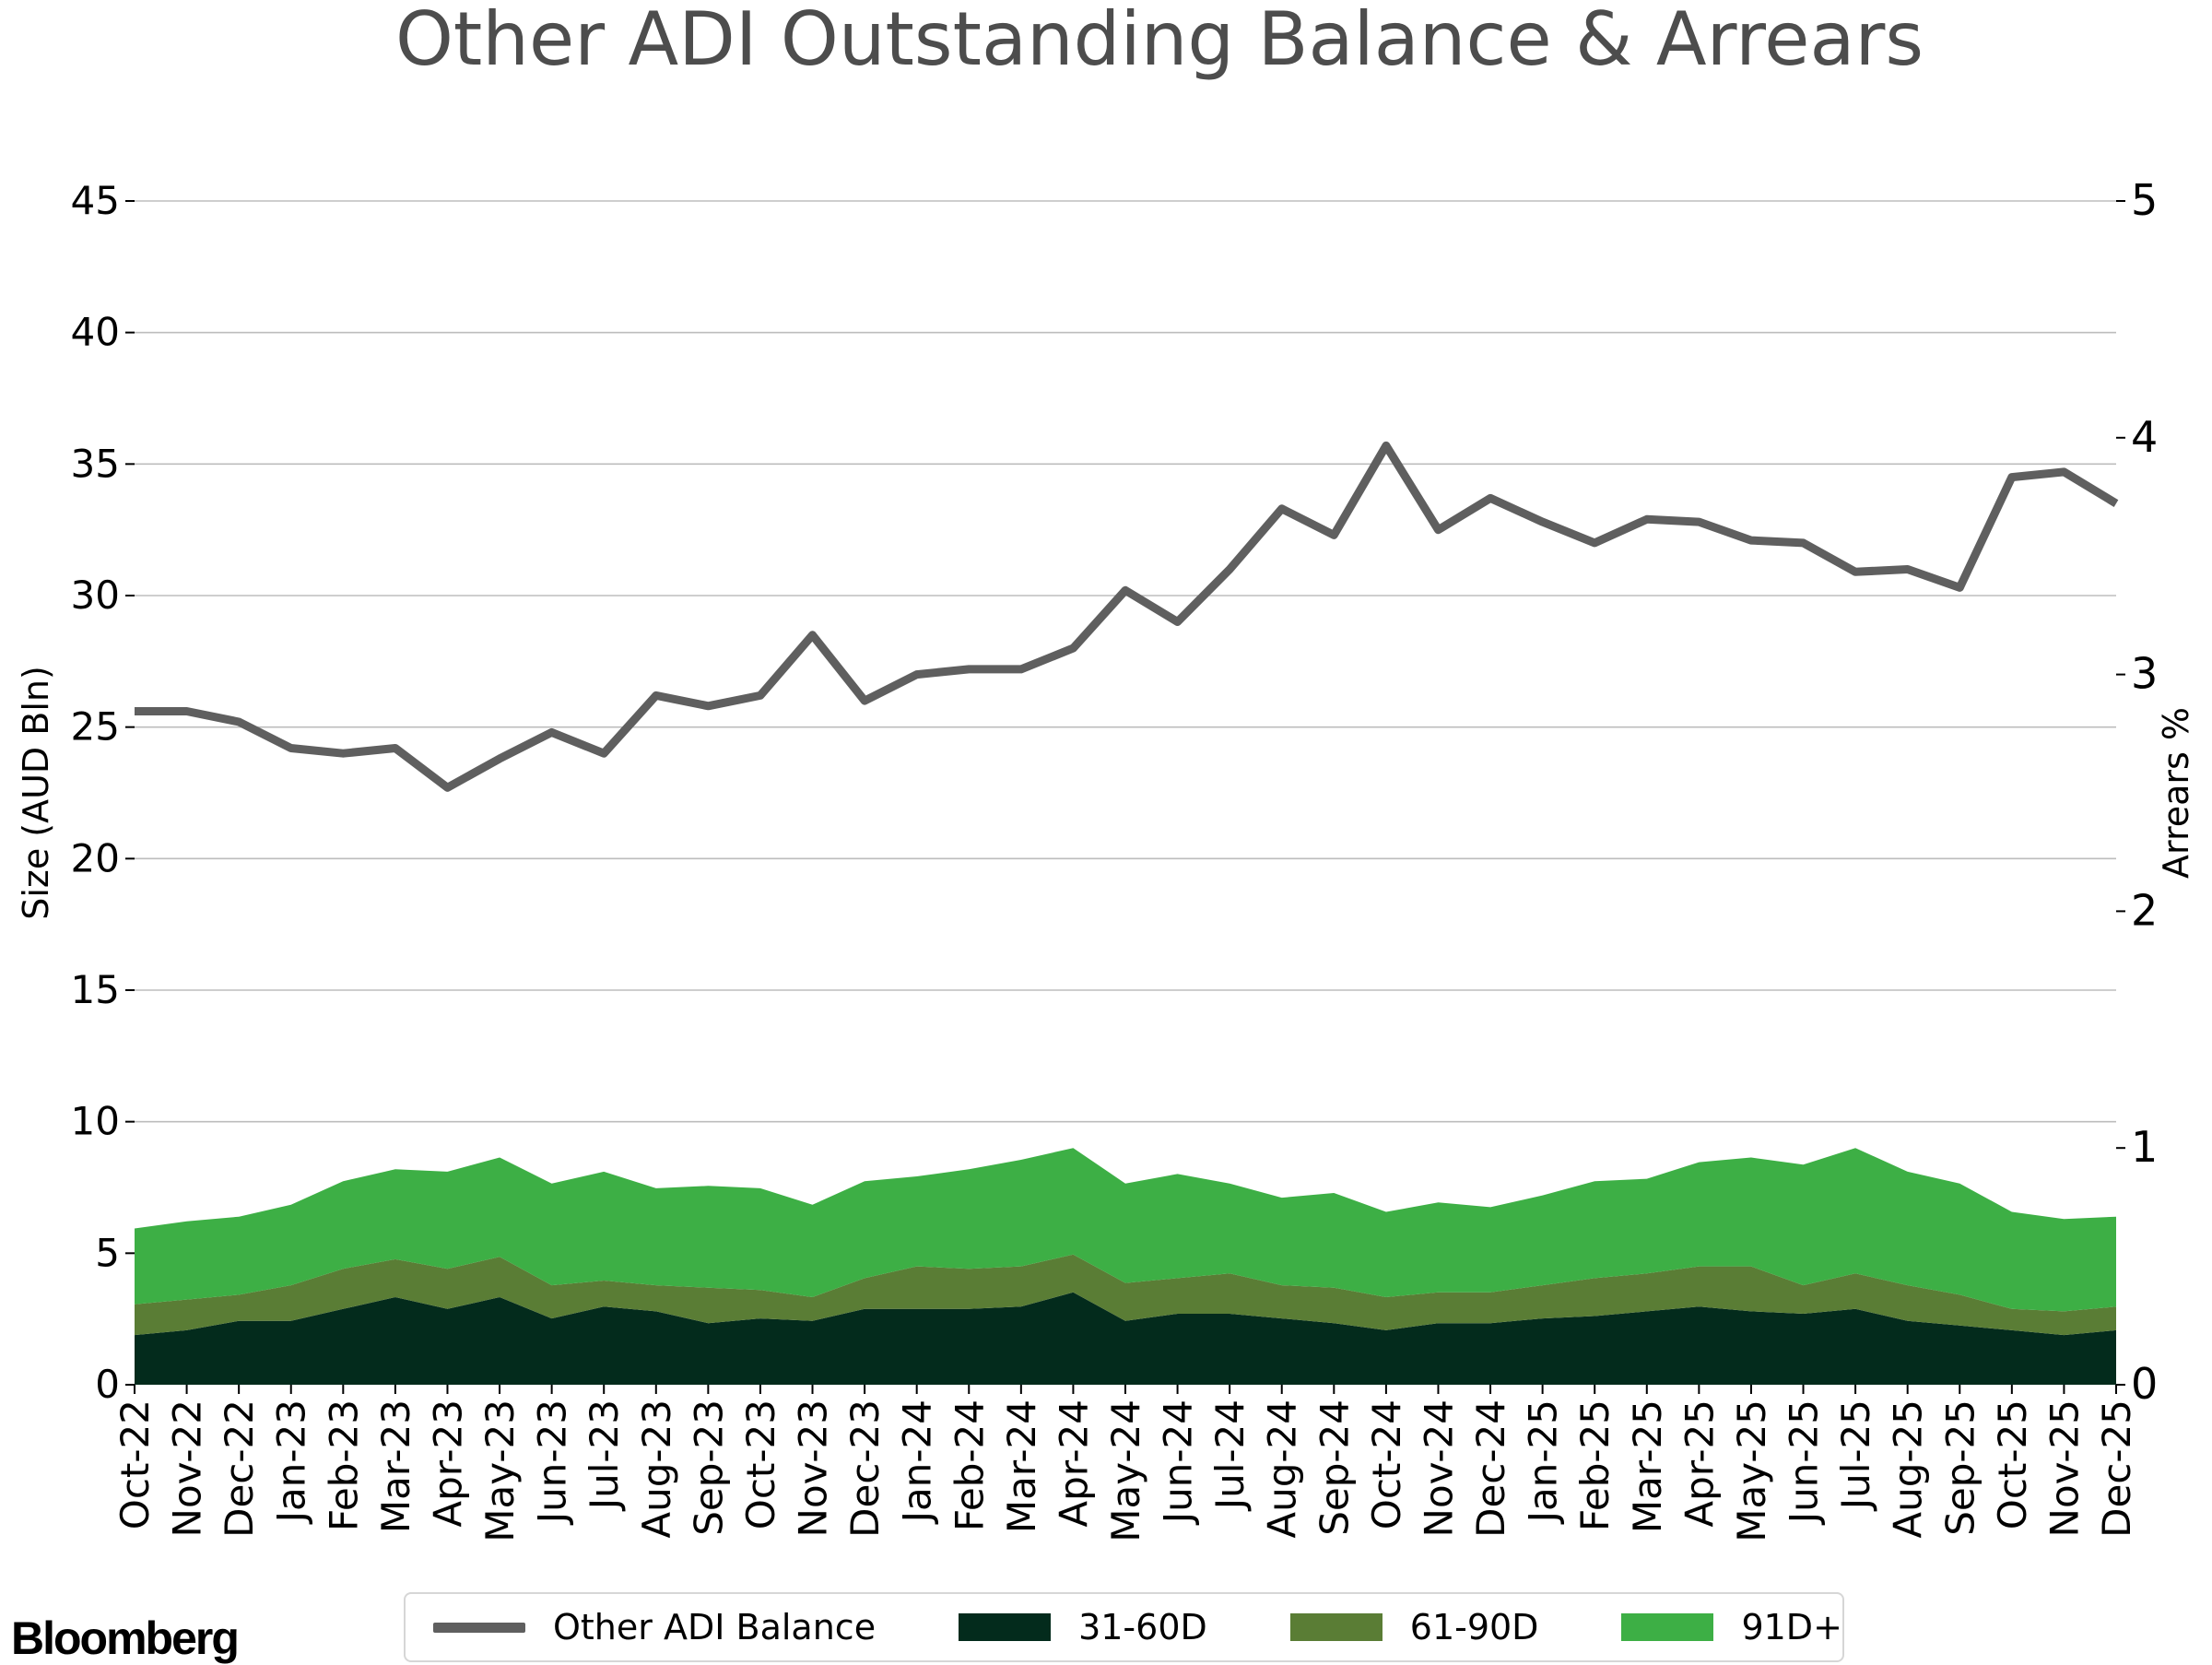 The height and width of the screenshot is (1665, 2212). I want to click on x-tick-label: Jun-25, so click(1804, 1462).